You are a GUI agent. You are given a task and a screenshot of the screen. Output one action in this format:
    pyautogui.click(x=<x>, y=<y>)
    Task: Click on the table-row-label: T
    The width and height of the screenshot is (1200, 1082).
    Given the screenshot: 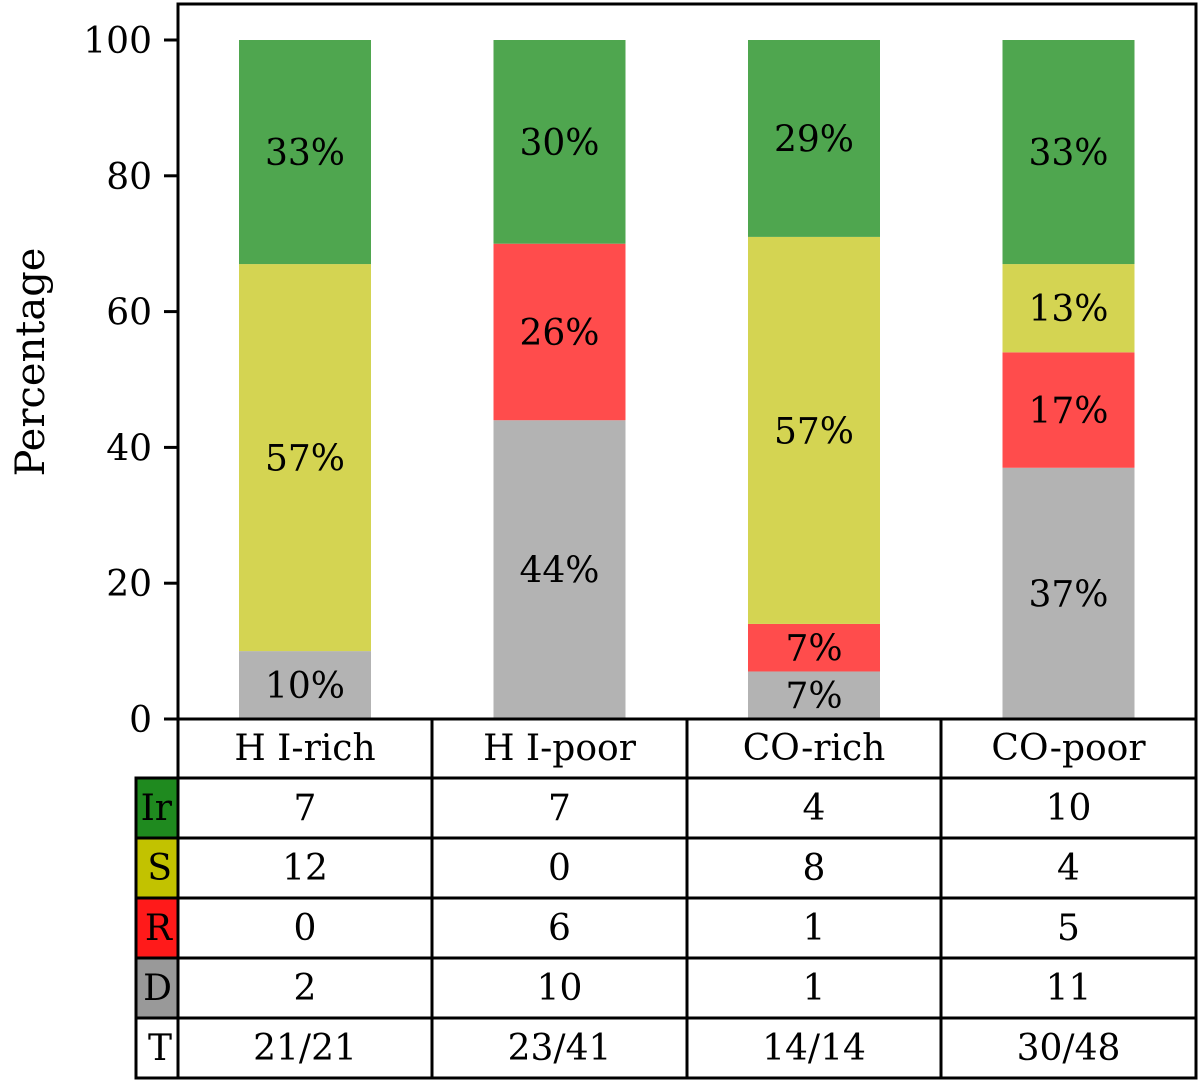 What is the action you would take?
    pyautogui.click(x=160, y=1048)
    